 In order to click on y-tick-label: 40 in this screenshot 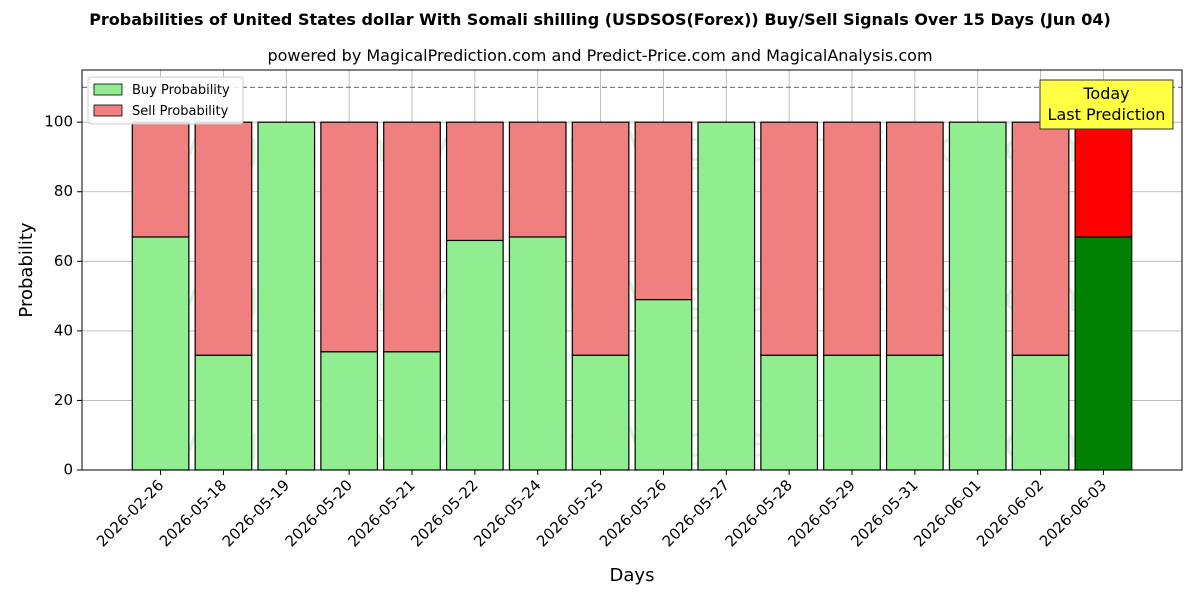, I will do `click(63, 330)`.